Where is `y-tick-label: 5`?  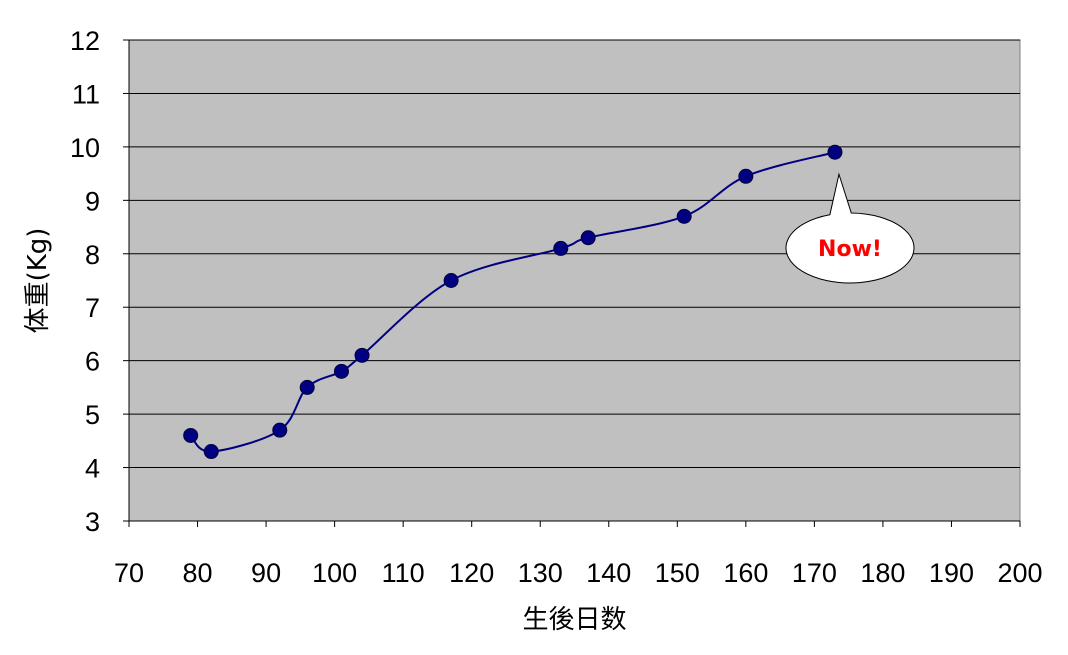
y-tick-label: 5 is located at coordinates (92, 415).